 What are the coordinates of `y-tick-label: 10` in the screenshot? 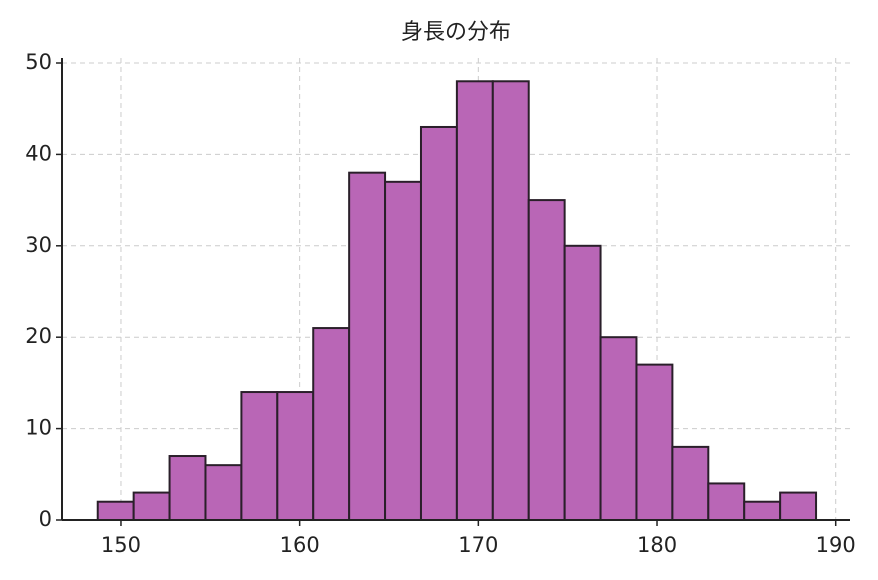 It's located at (38, 428).